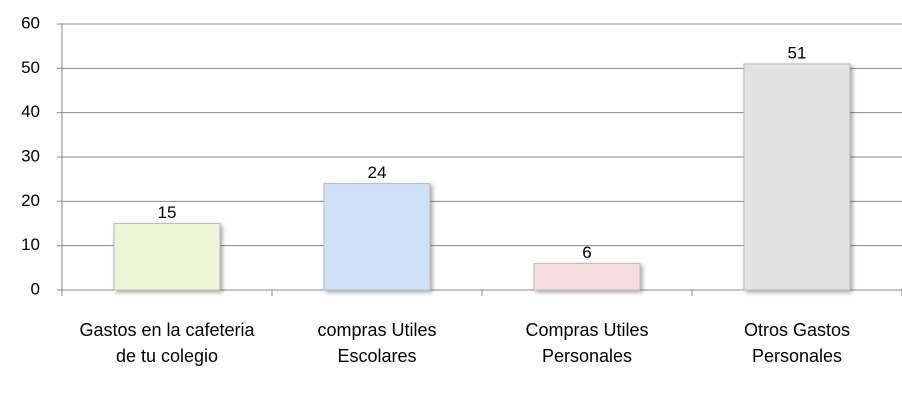  Describe the element at coordinates (30, 155) in the screenshot. I see `y-tick-label: 30` at that location.